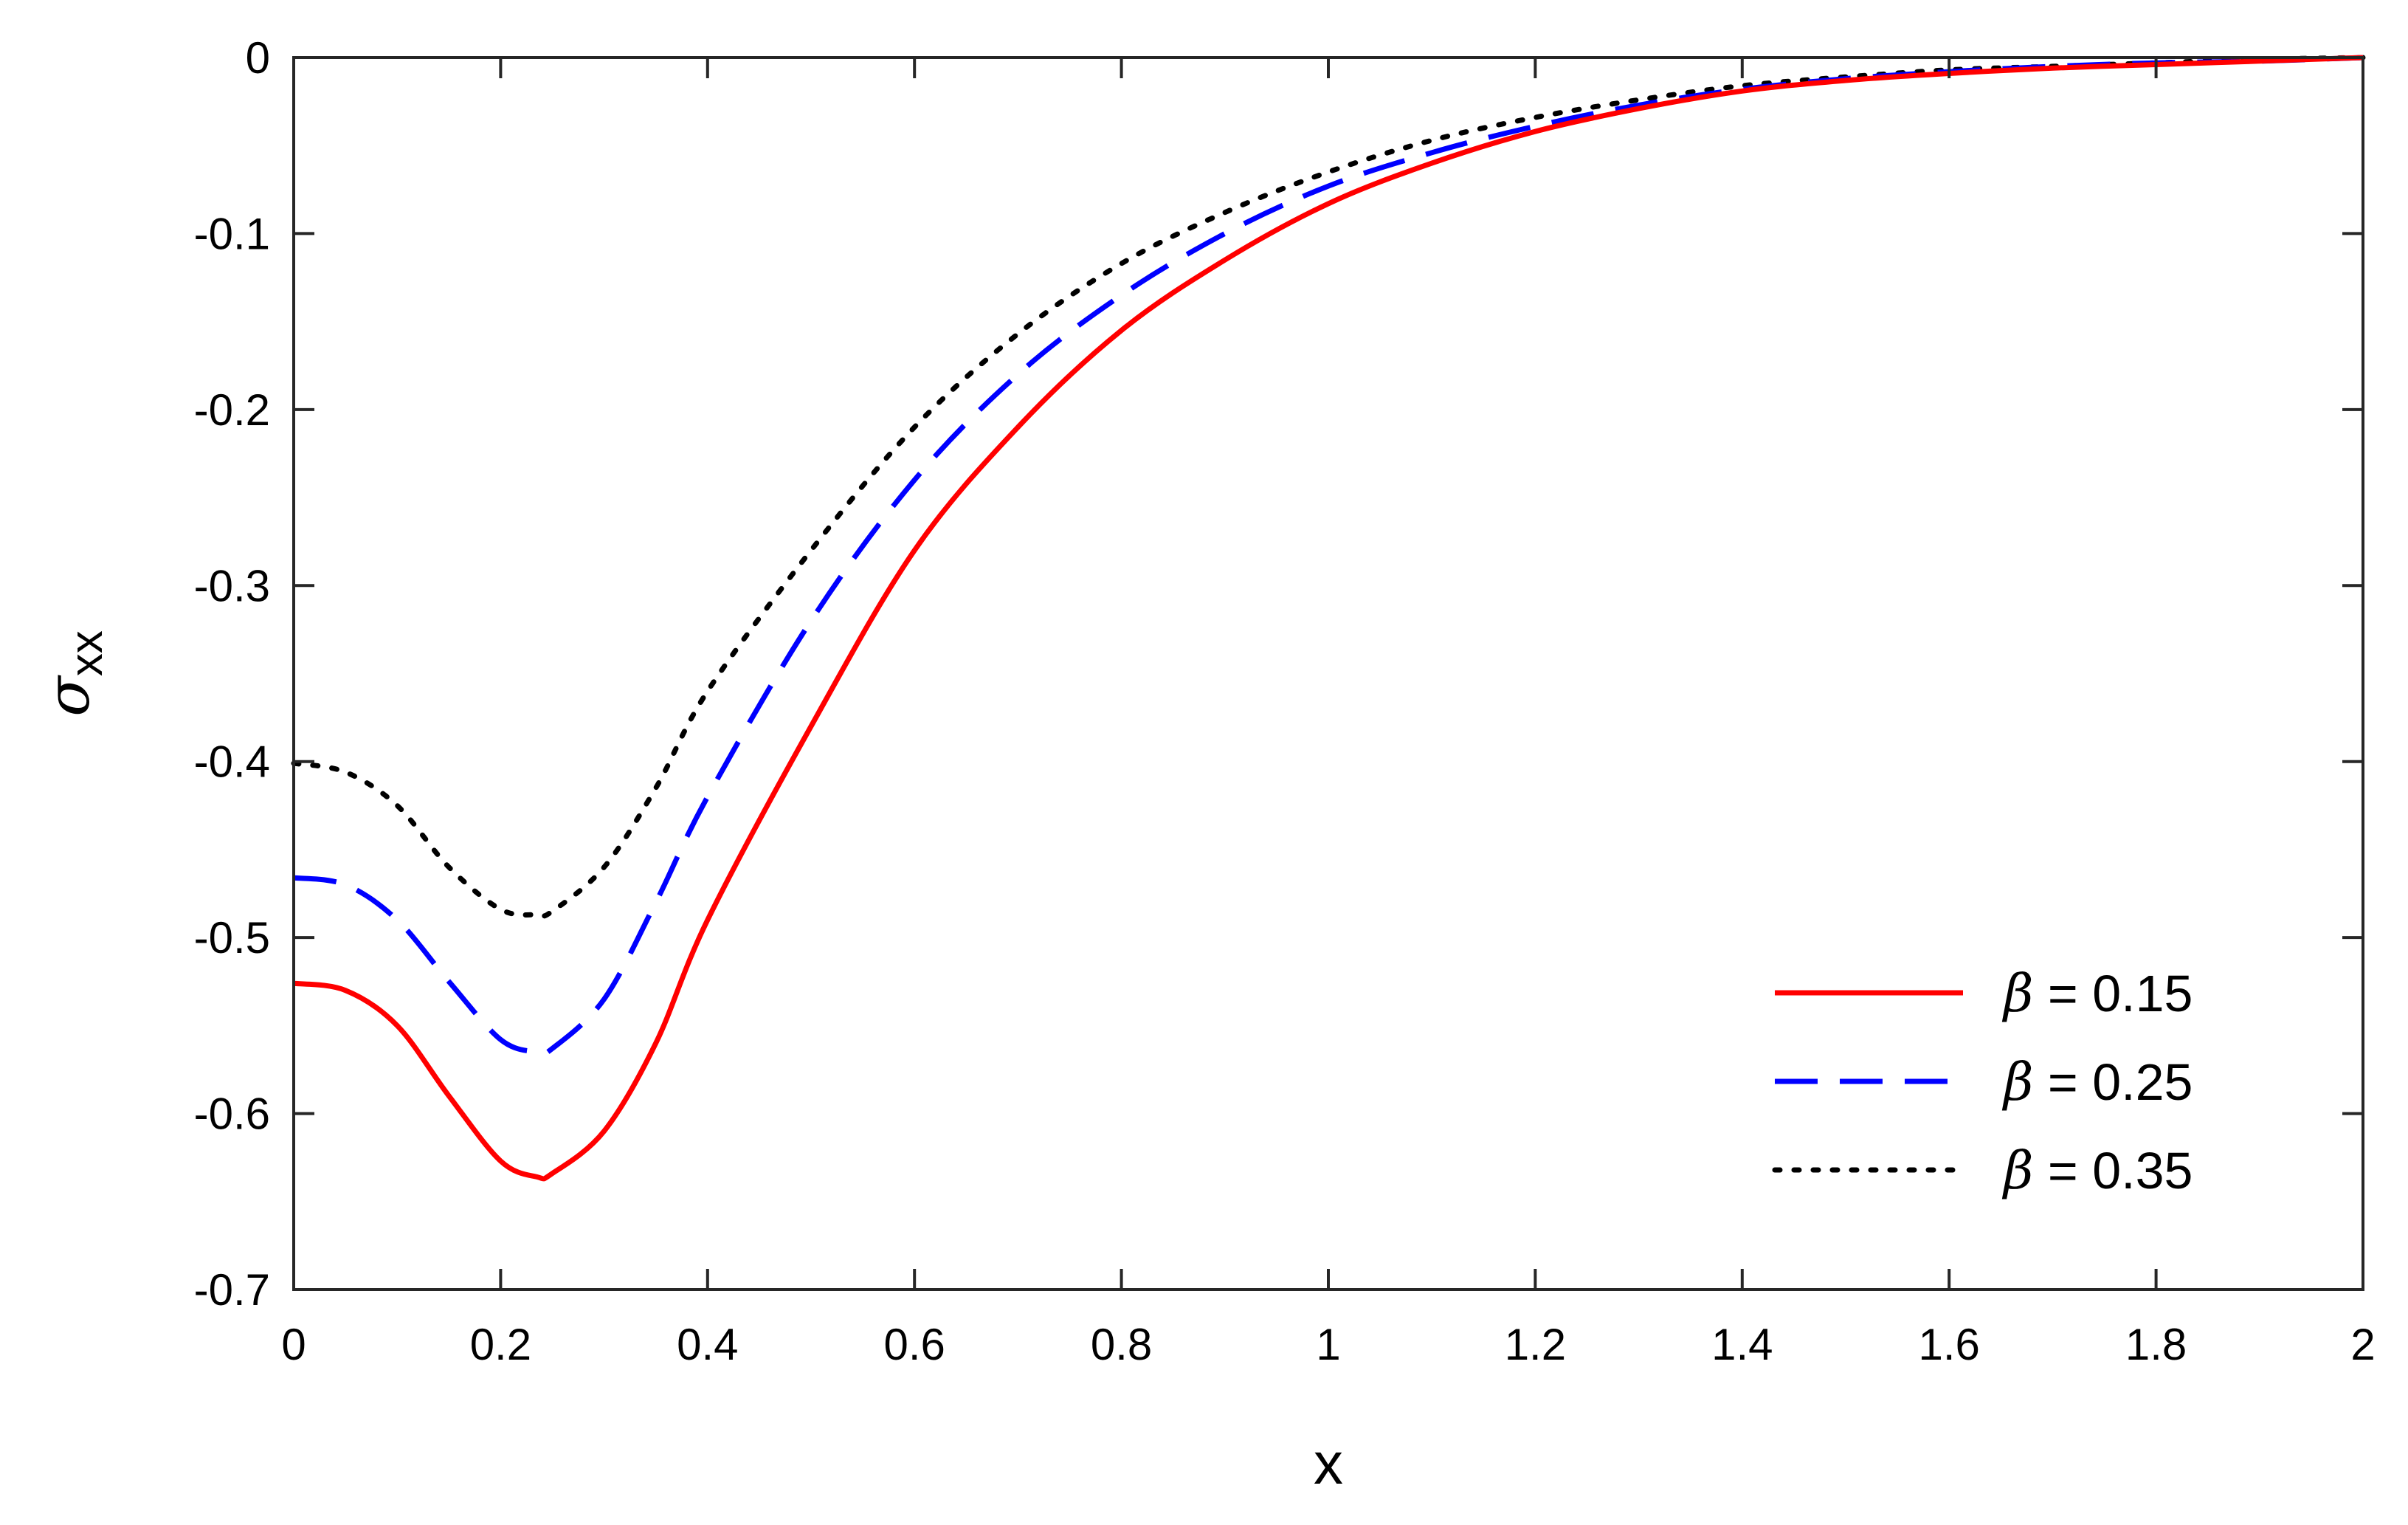  Describe the element at coordinates (293, 1344) in the screenshot. I see `x-tick-label: 0` at that location.